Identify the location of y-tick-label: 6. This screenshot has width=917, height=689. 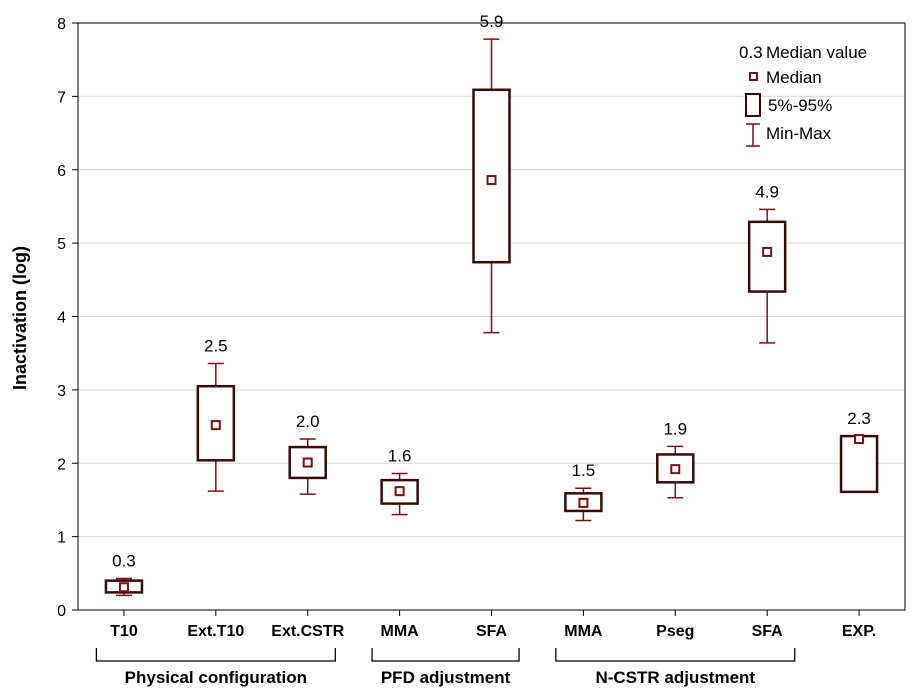
(61, 171).